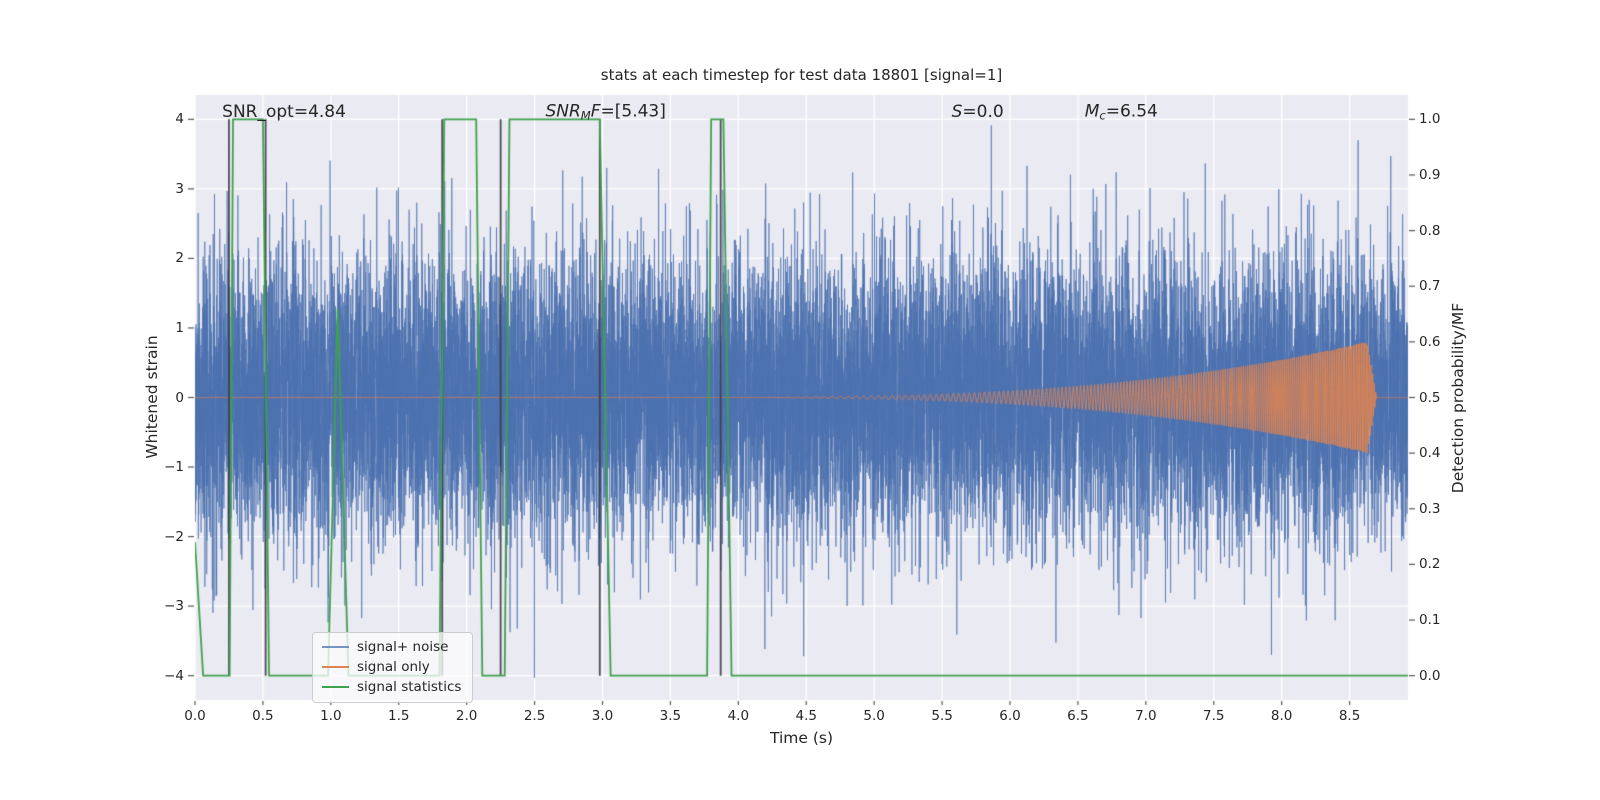 This screenshot has width=1600, height=800. What do you see at coordinates (263, 716) in the screenshot?
I see `x-tick-label: 0.5` at bounding box center [263, 716].